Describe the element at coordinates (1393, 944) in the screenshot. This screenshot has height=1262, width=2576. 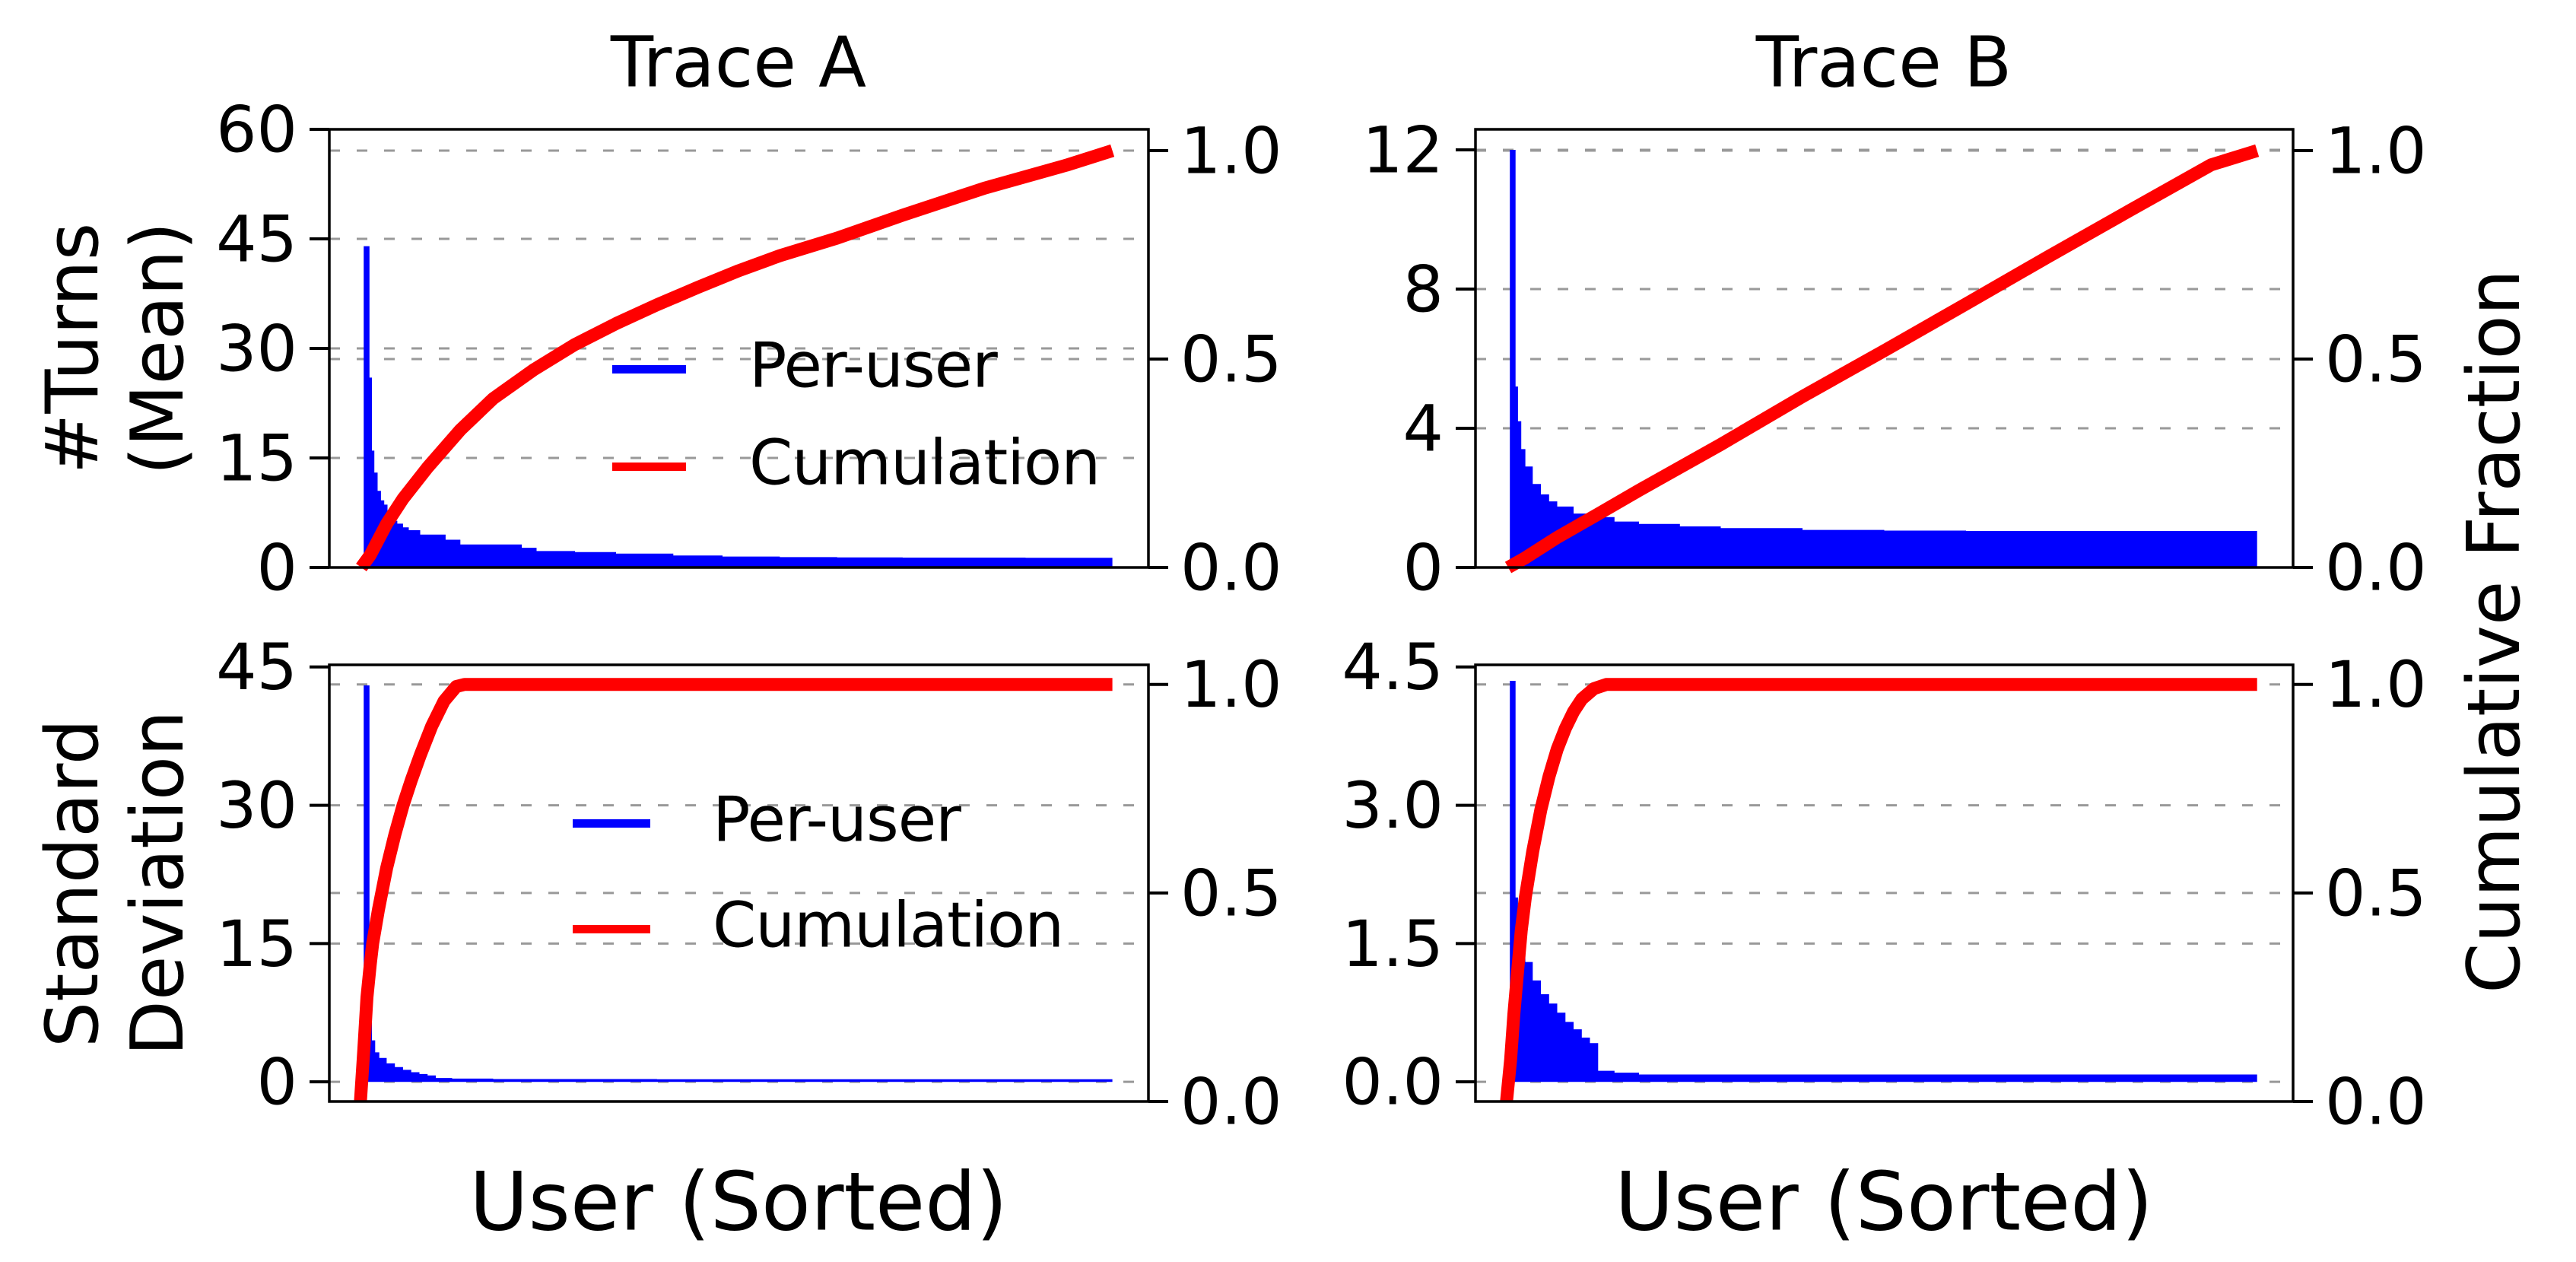
I see `left-tick-label: 1.5` at that location.